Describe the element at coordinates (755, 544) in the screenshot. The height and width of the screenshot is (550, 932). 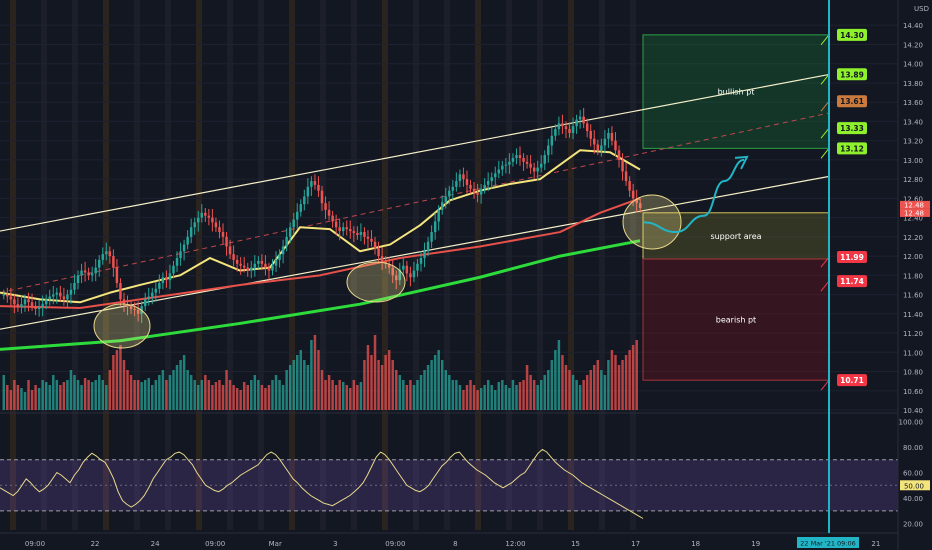
I see `time-tick-label: 19` at that location.